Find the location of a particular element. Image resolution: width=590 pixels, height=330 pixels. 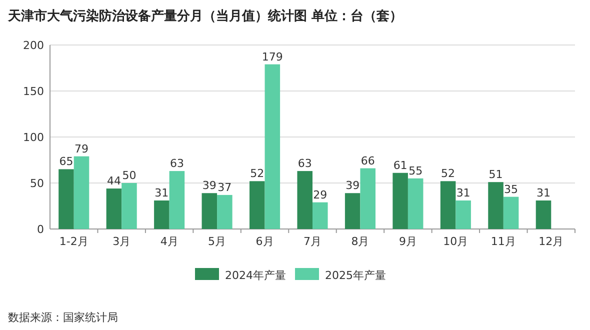

data-label: 179 is located at coordinates (272, 57).